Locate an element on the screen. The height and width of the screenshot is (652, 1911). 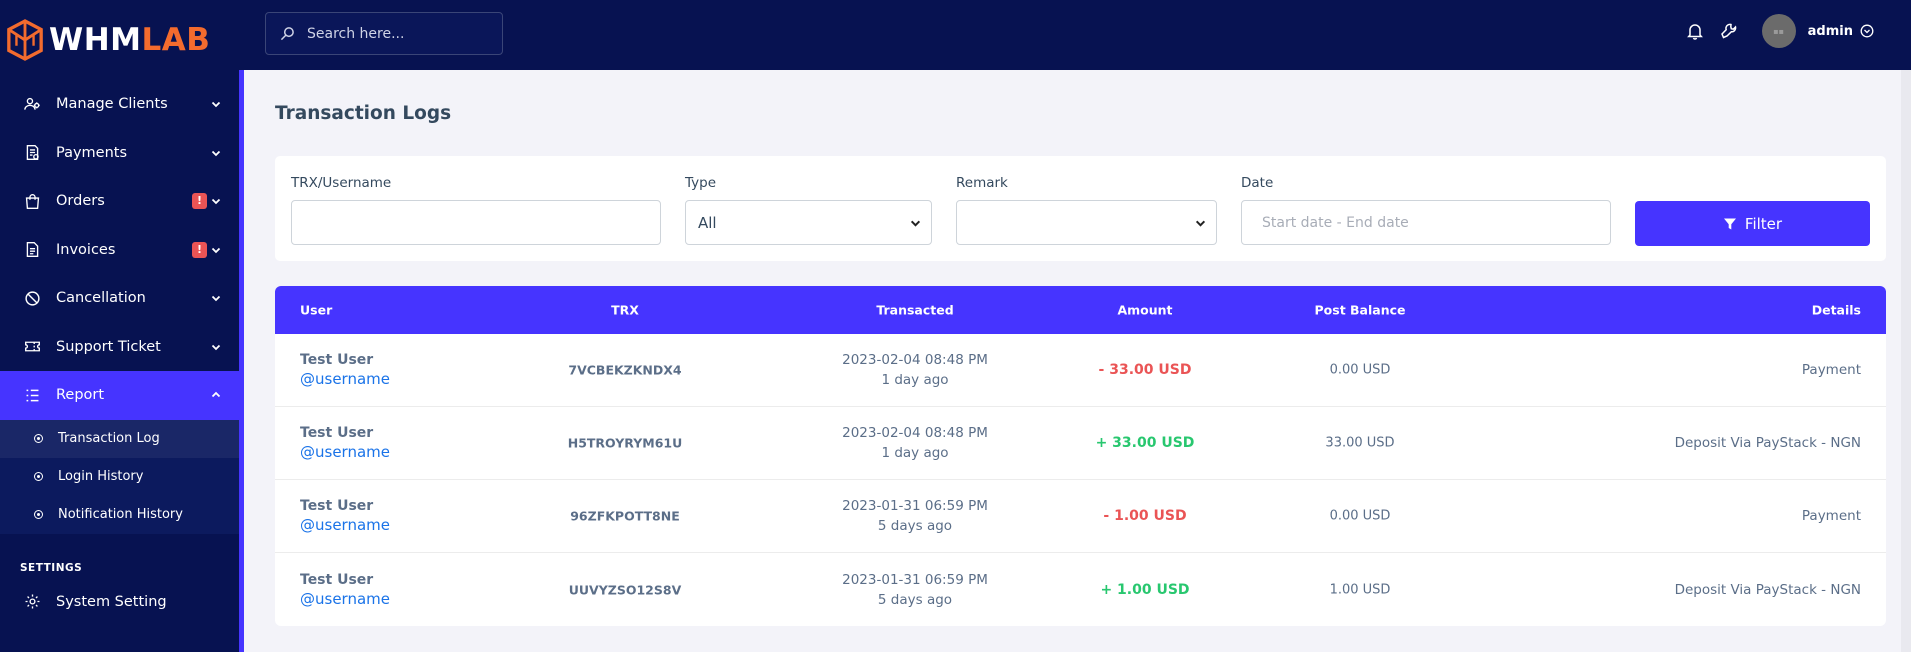
chevron-down-circle-icon is located at coordinates (1867, 31).